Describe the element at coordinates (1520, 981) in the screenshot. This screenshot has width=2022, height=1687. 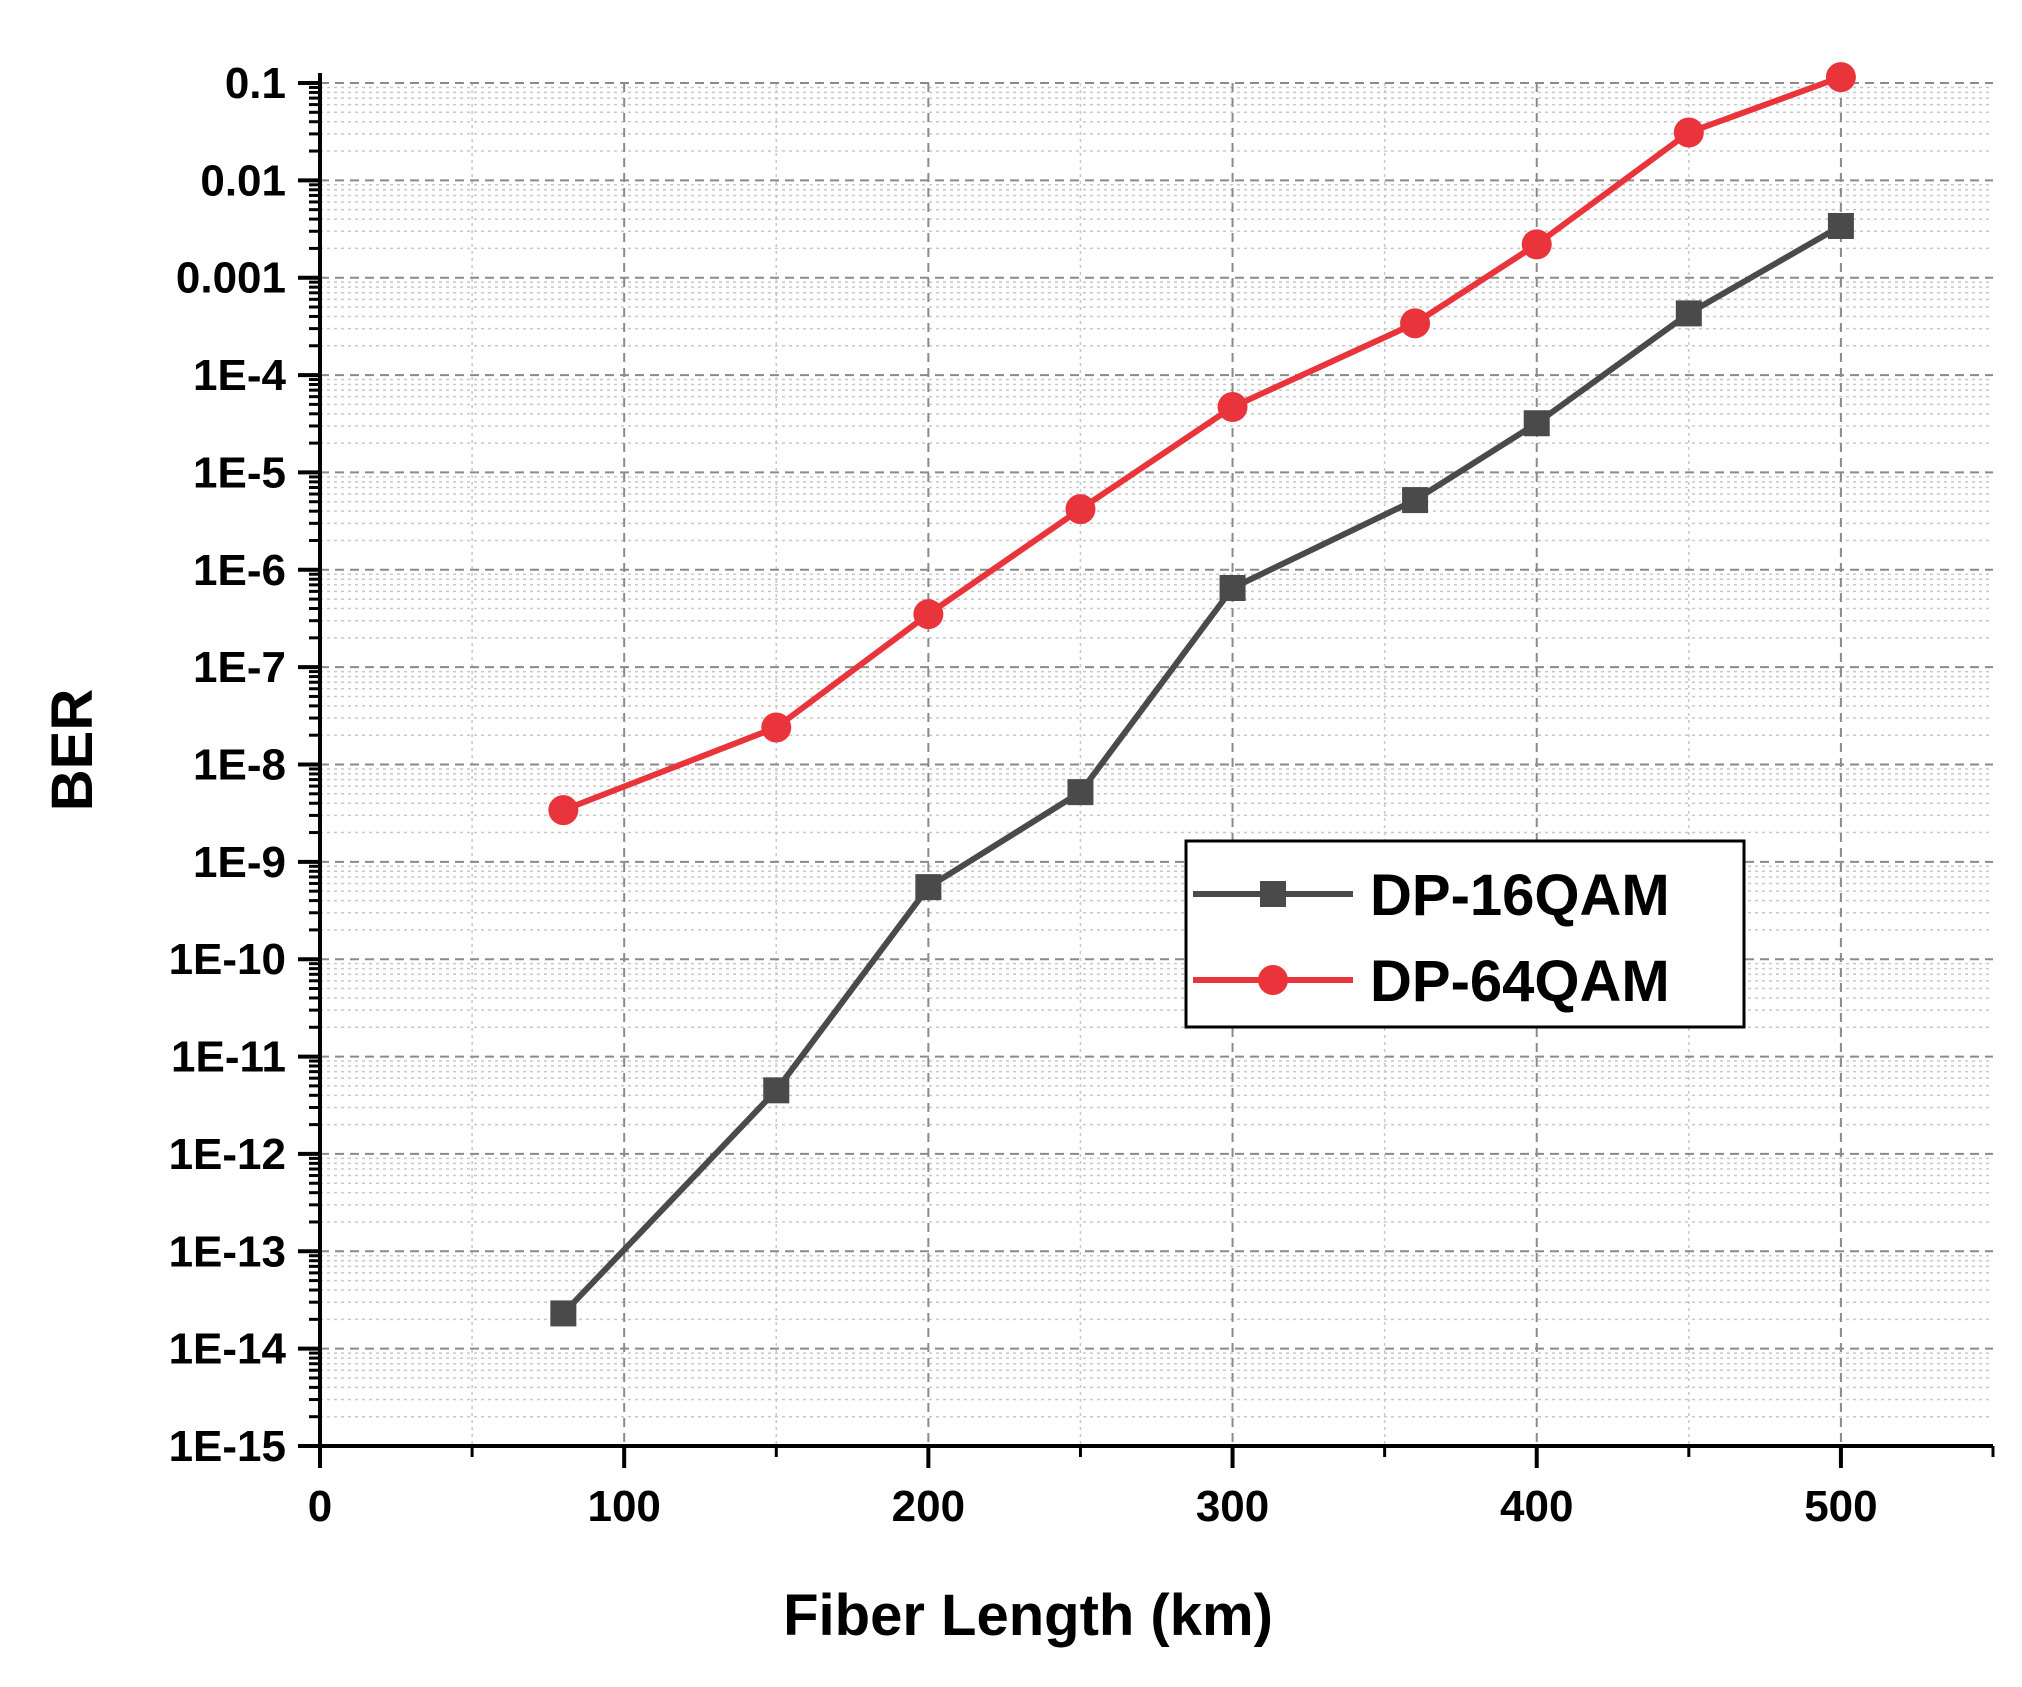
I see `legend-label: DP-64QAM` at that location.